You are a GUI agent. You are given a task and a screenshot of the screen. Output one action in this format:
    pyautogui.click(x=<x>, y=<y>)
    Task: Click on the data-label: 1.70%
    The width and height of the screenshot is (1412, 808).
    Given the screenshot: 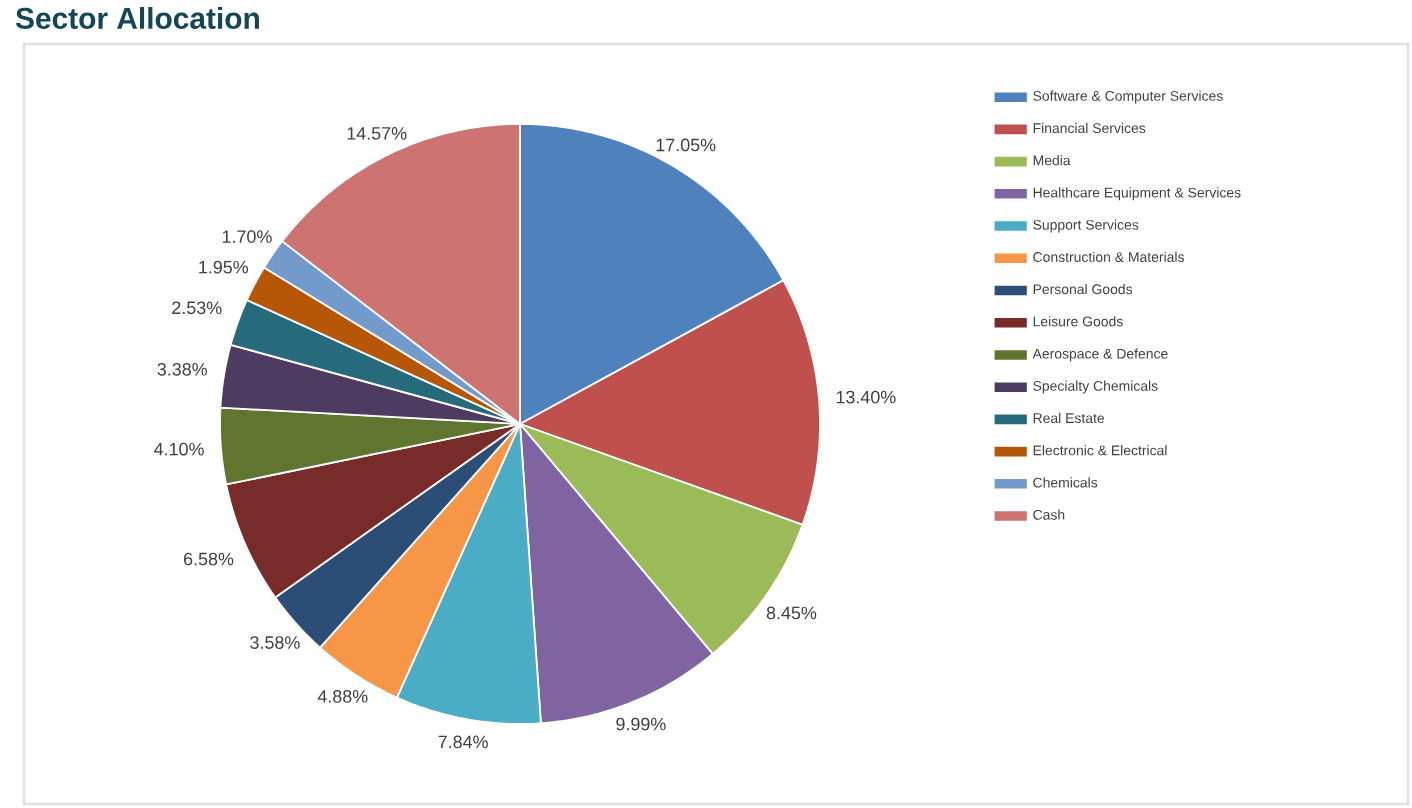 What is the action you would take?
    pyautogui.click(x=247, y=236)
    